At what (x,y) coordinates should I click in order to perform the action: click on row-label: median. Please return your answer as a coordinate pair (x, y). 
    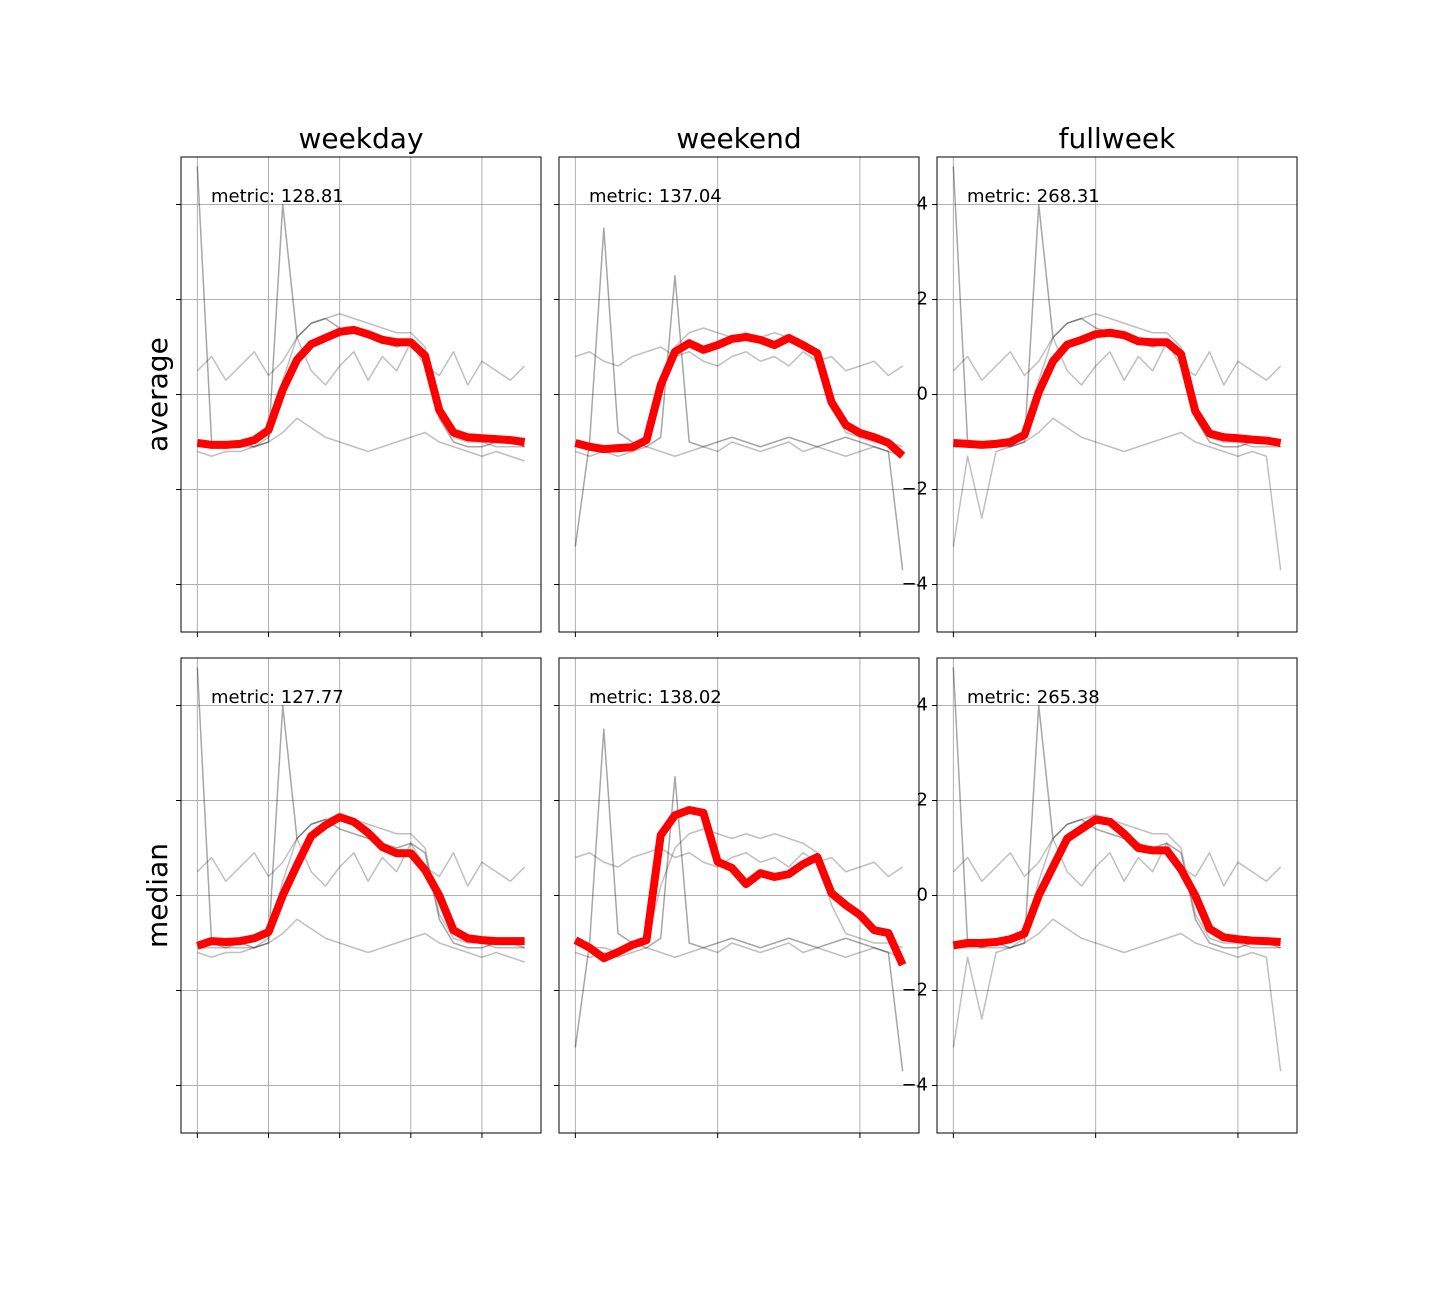
    Looking at the image, I should click on (157, 895).